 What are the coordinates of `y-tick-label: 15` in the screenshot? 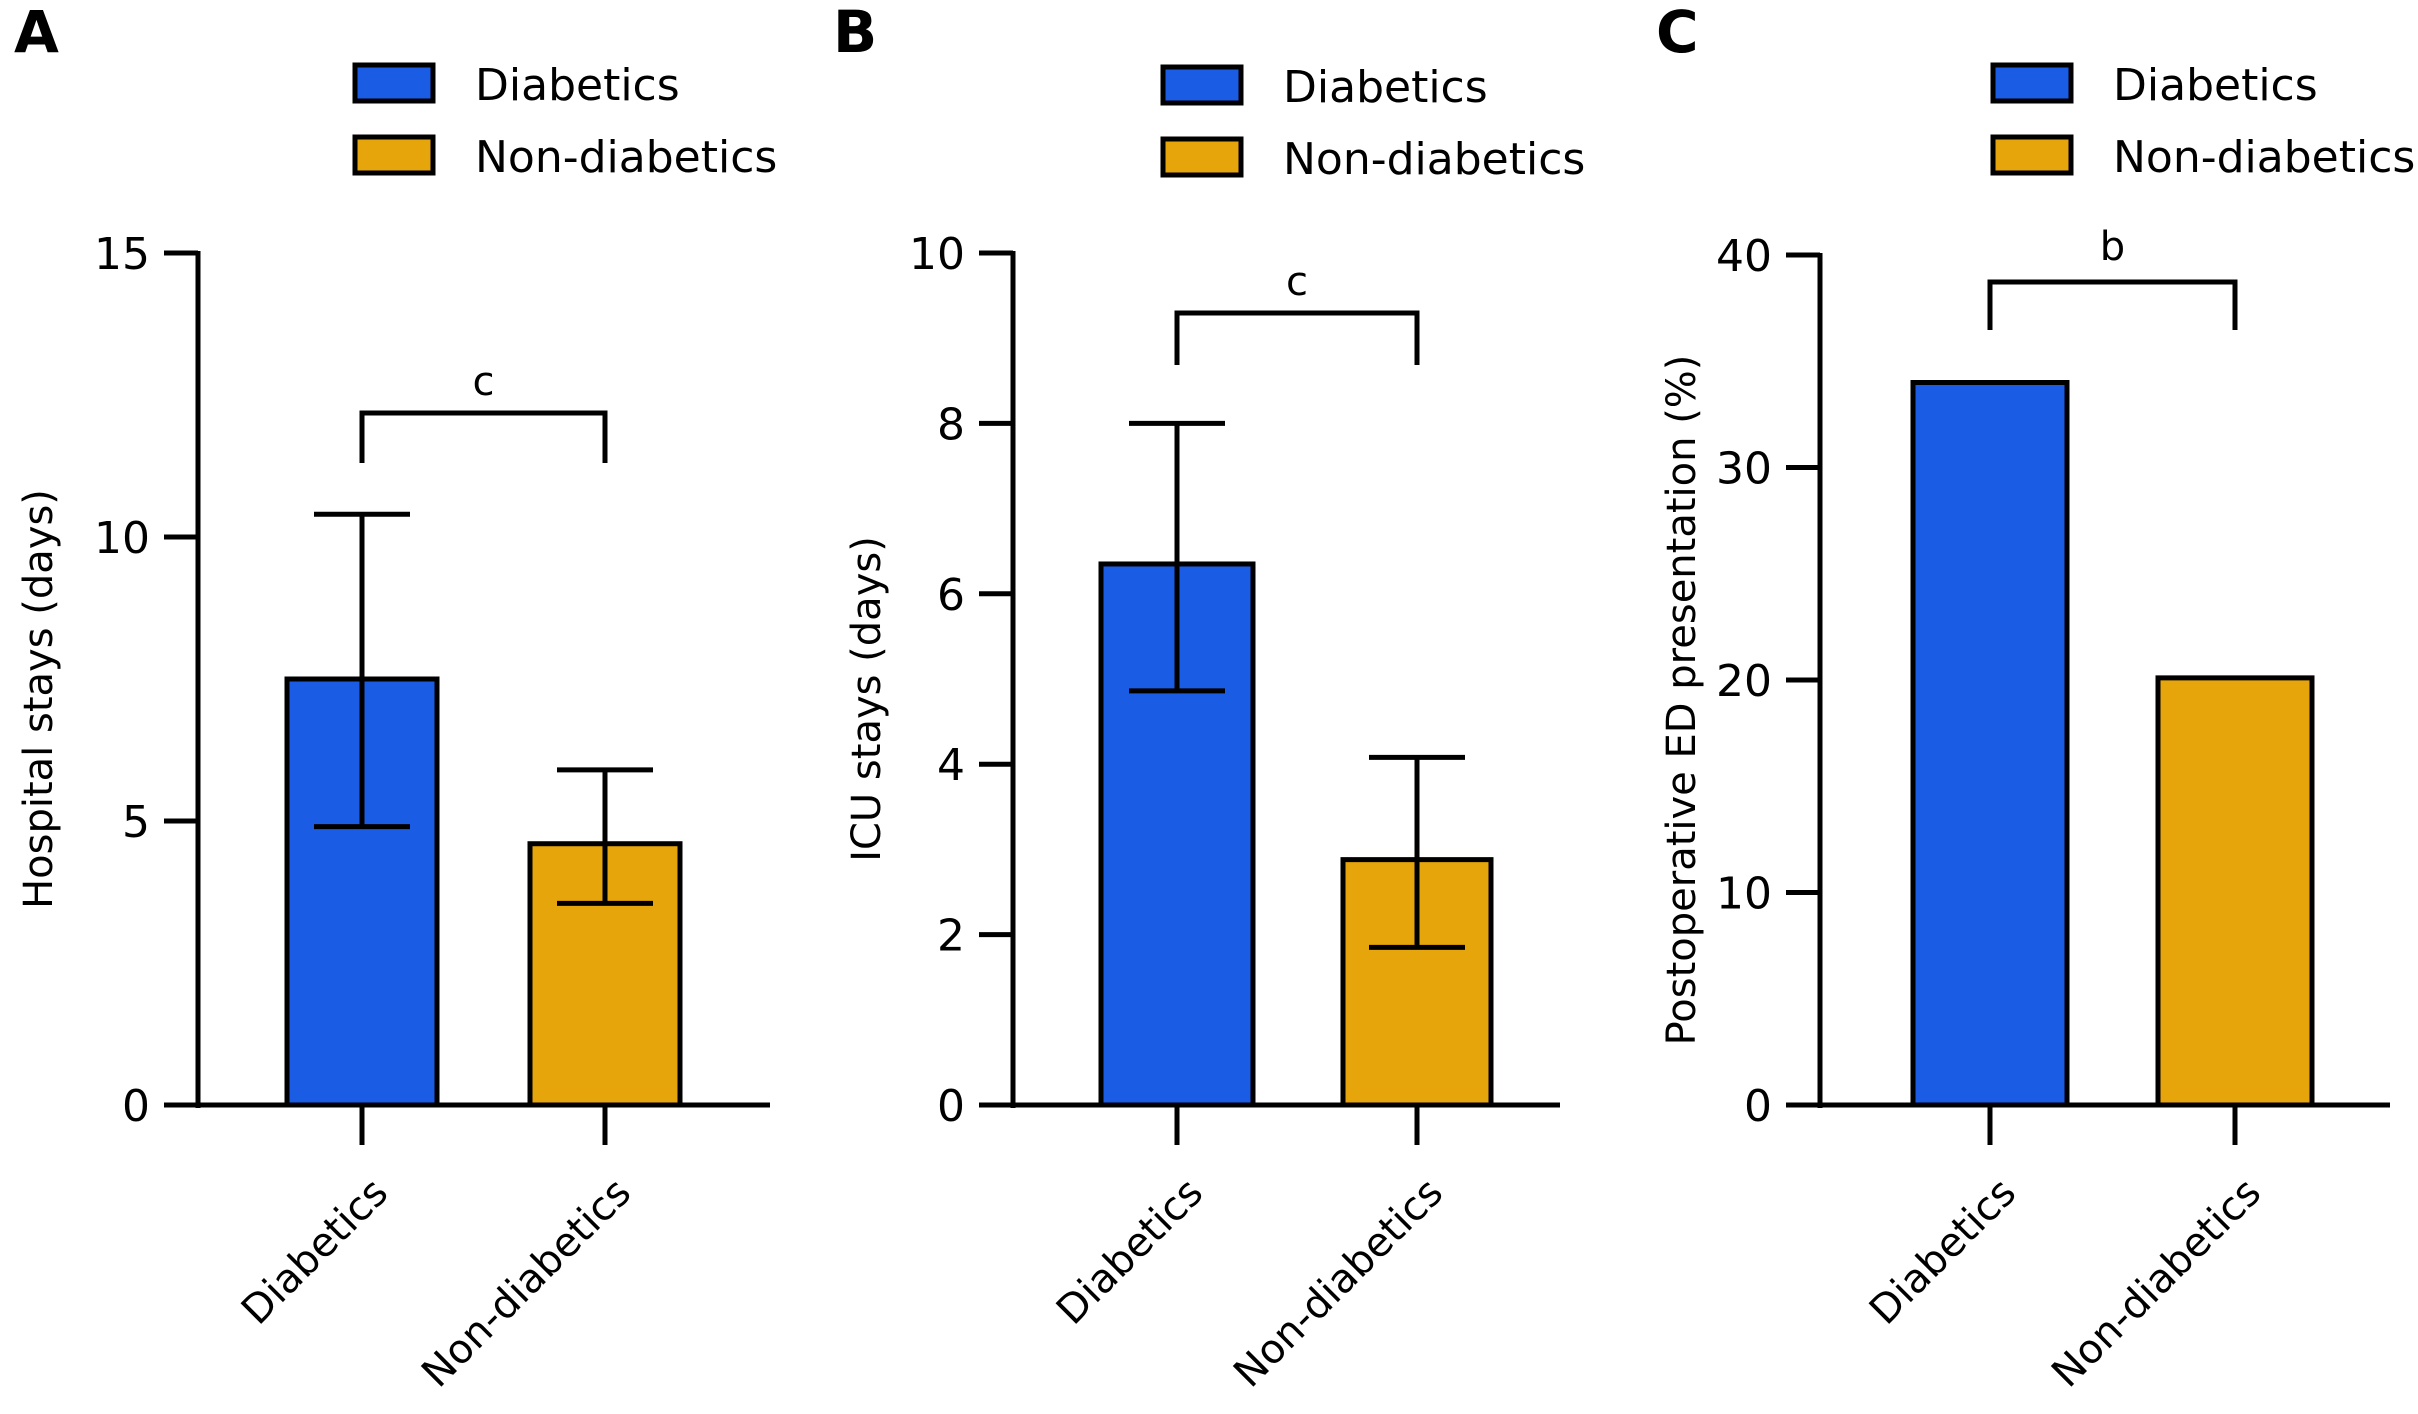 It's located at (122, 254).